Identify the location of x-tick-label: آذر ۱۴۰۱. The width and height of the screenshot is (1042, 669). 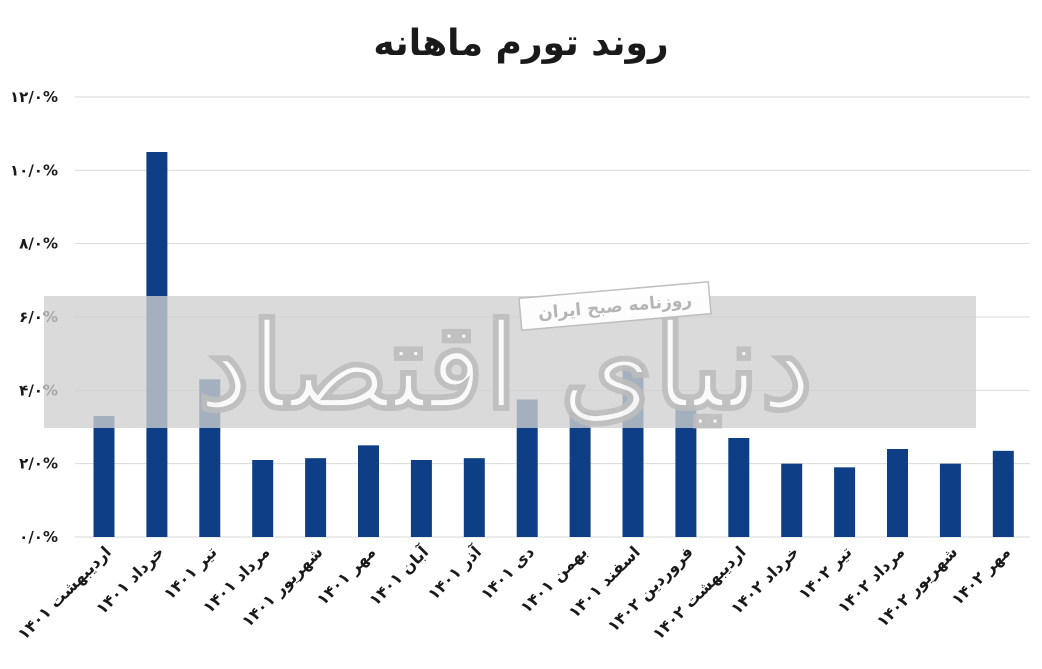
(454, 572).